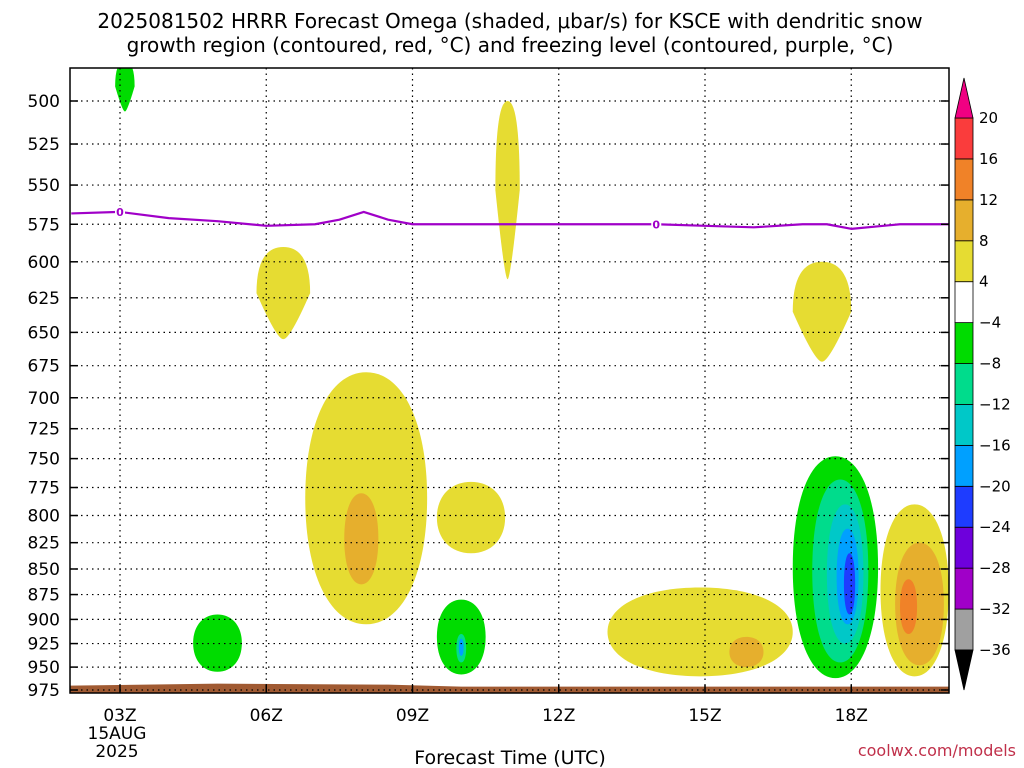 Image resolution: width=1024 pixels, height=768 pixels. Describe the element at coordinates (44, 620) in the screenshot. I see `y-tick-label: 900` at that location.